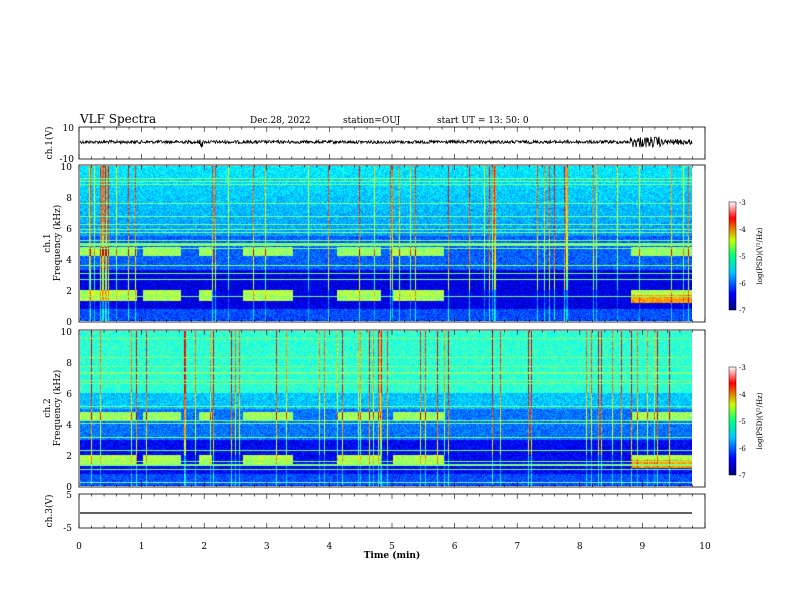 The image size is (792, 612). I want to click on spec1-ytick-6: 6, so click(69, 230).